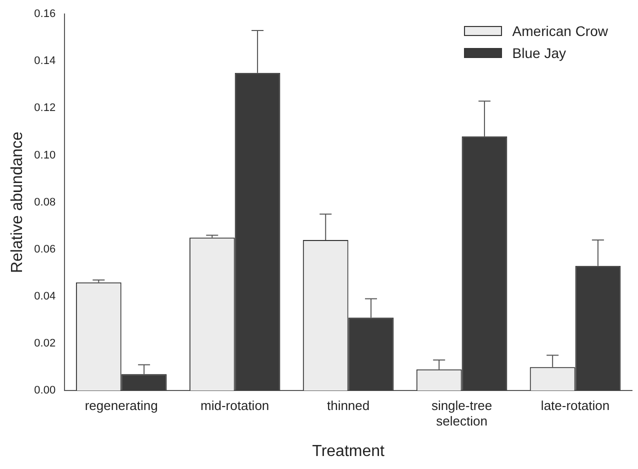 This screenshot has height=469, width=638. Describe the element at coordinates (45, 344) in the screenshot. I see `y-tick-label: 0.02` at that location.